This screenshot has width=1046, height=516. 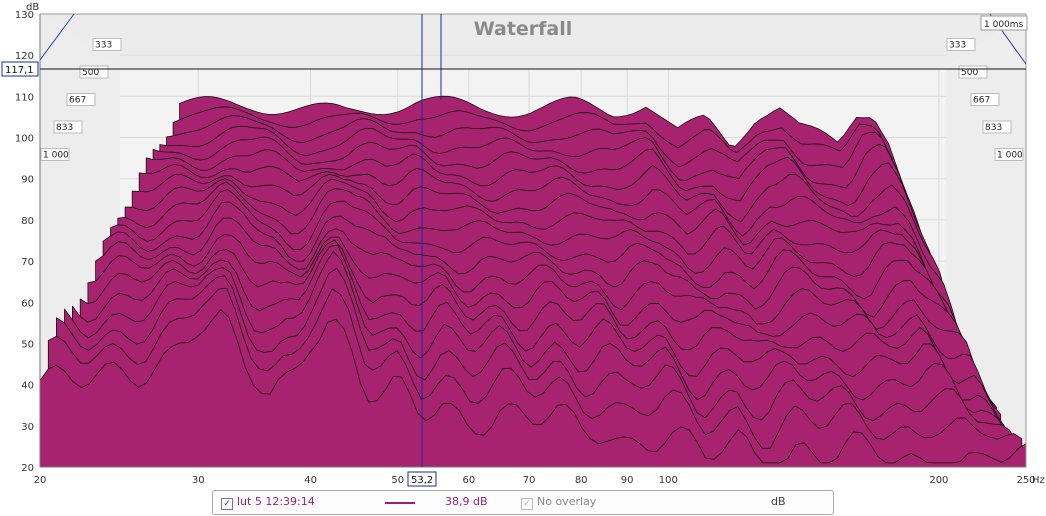 I want to click on y-tick-label: 130, so click(x=24, y=15).